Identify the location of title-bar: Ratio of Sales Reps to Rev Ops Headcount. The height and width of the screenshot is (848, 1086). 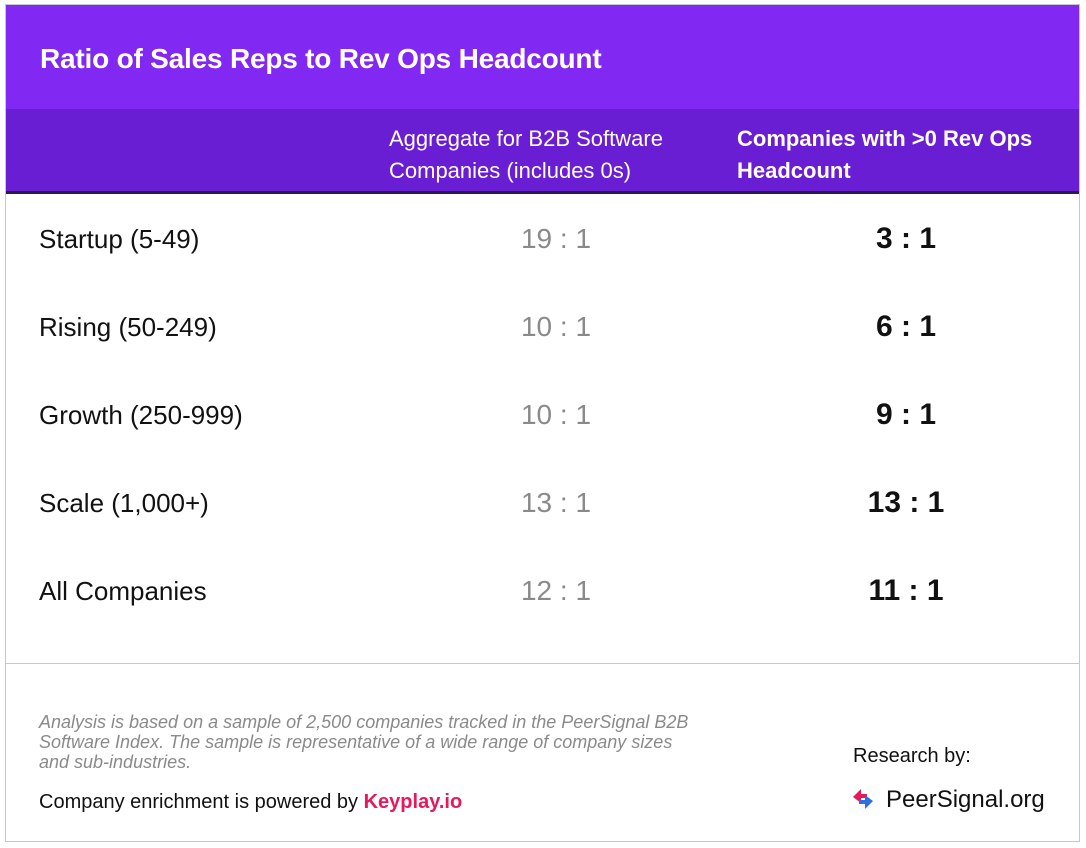
(542, 57).